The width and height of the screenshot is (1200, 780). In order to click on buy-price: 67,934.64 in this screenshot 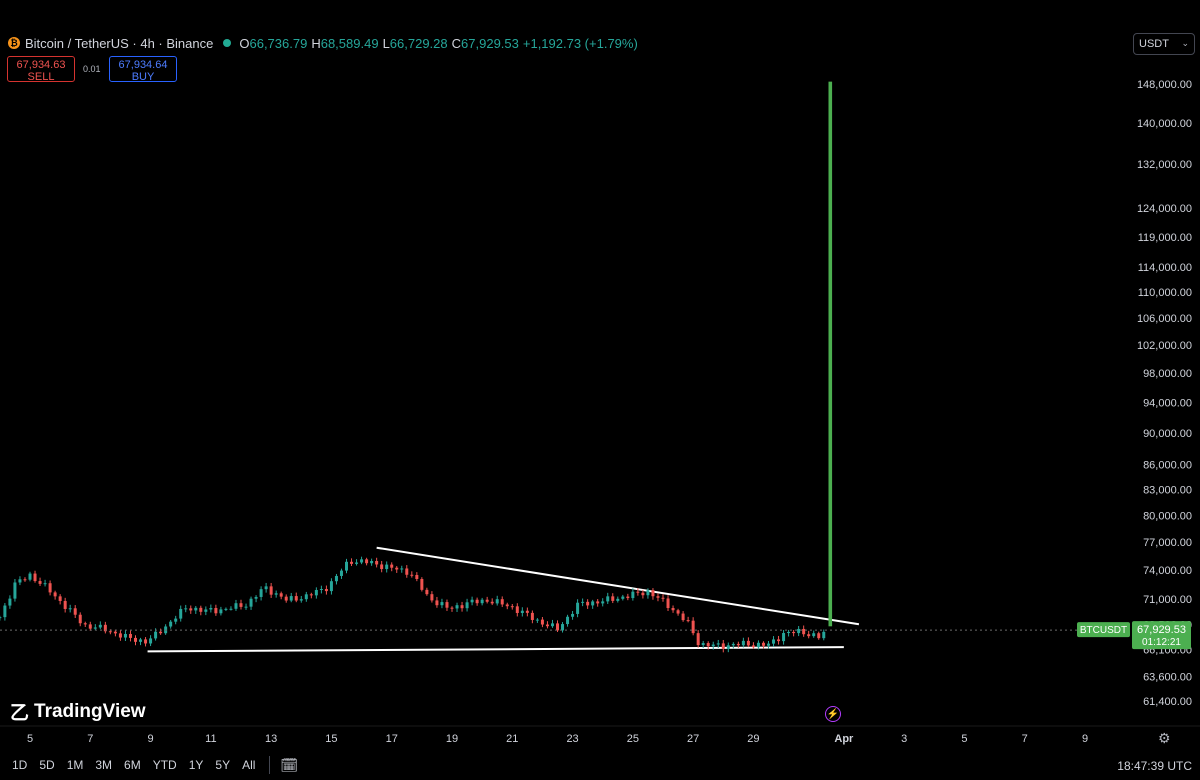, I will do `click(143, 65)`.